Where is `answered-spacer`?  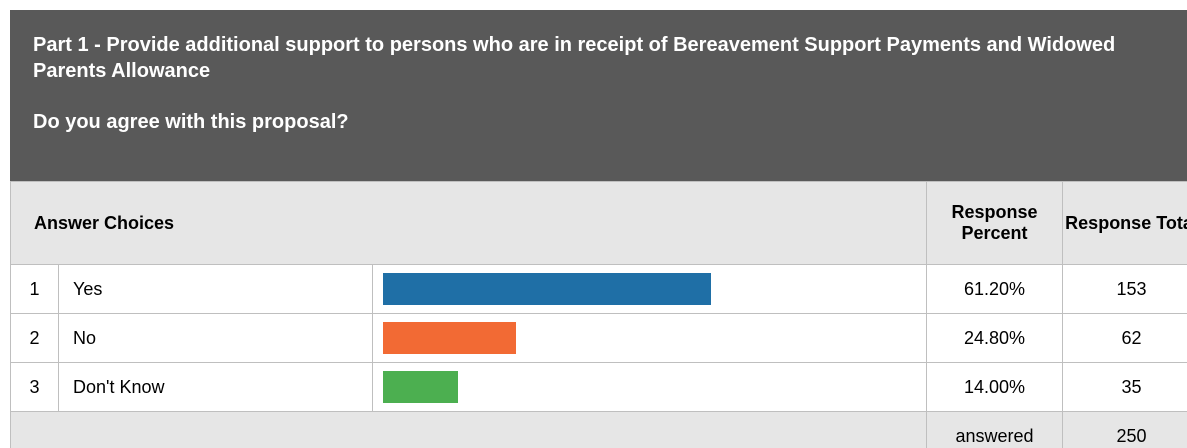
answered-spacer is located at coordinates (469, 429).